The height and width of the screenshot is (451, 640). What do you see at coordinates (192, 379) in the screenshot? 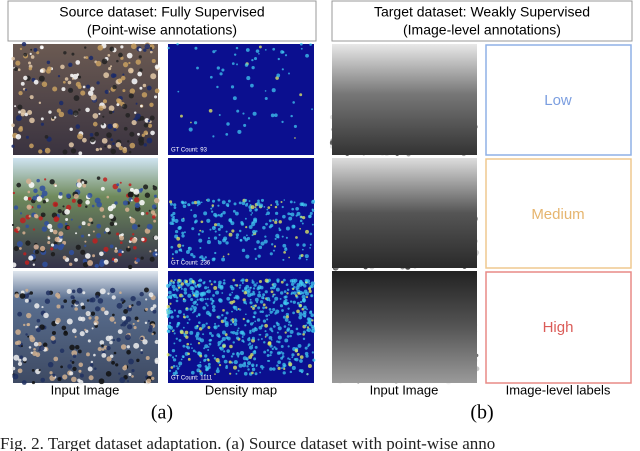
I see `gt-count: GT Count: 1111` at bounding box center [192, 379].